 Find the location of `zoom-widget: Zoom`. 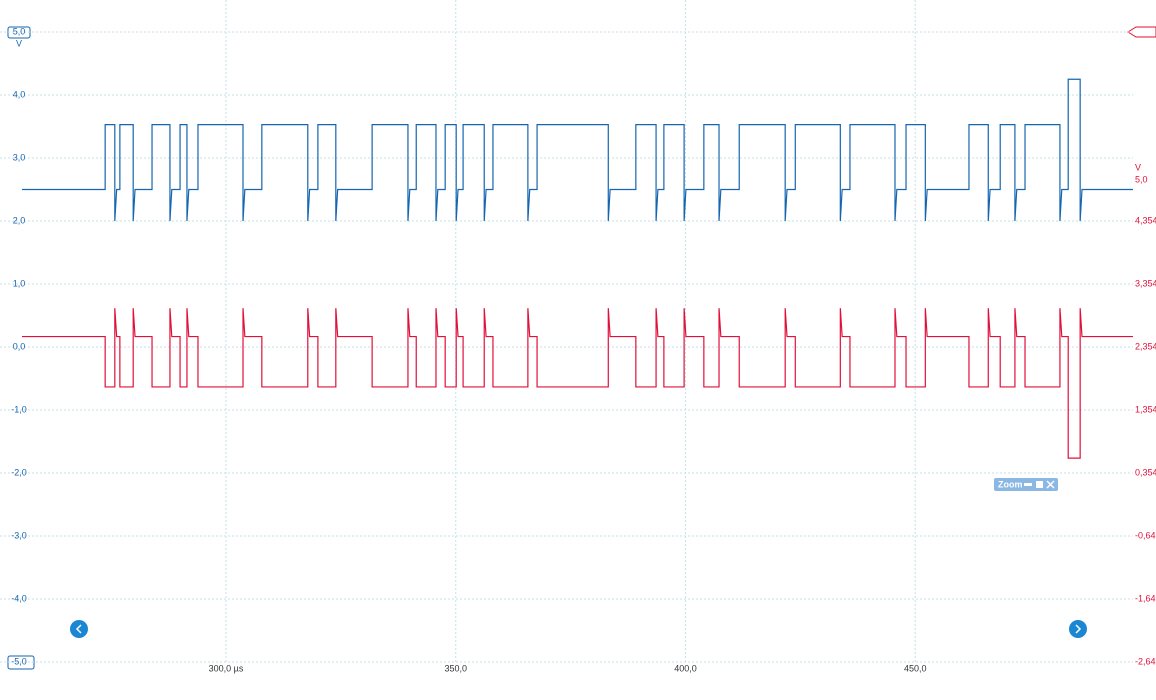

zoom-widget: Zoom is located at coordinates (1026, 484).